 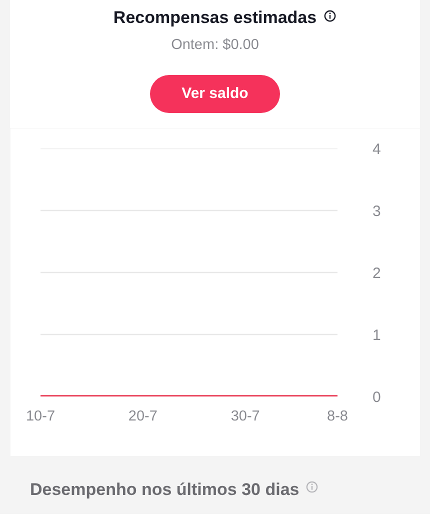 What do you see at coordinates (215, 45) in the screenshot?
I see `chart-subtitle: Ontem: $0.00` at bounding box center [215, 45].